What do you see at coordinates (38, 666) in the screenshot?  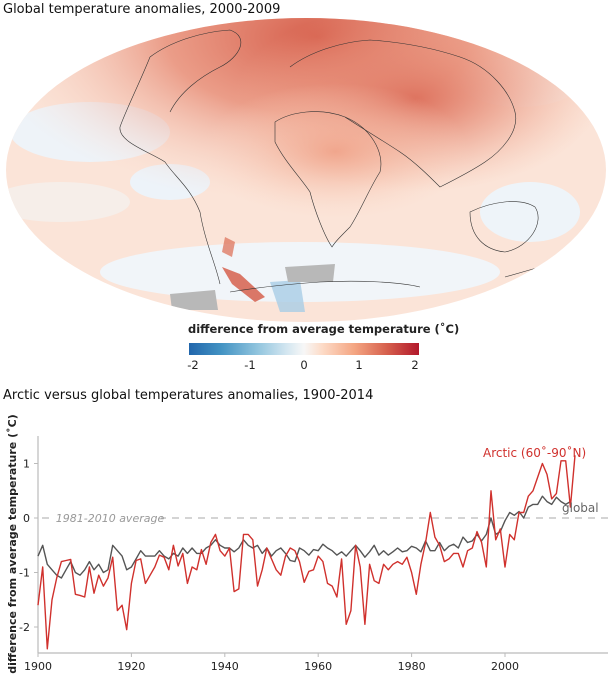 I see `x-tick-label: 1900` at bounding box center [38, 666].